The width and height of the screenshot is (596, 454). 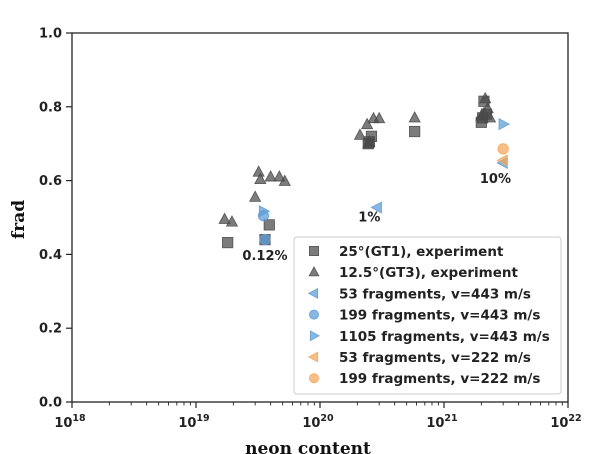 I want to click on x-tick-label: 1022, so click(x=565, y=422).